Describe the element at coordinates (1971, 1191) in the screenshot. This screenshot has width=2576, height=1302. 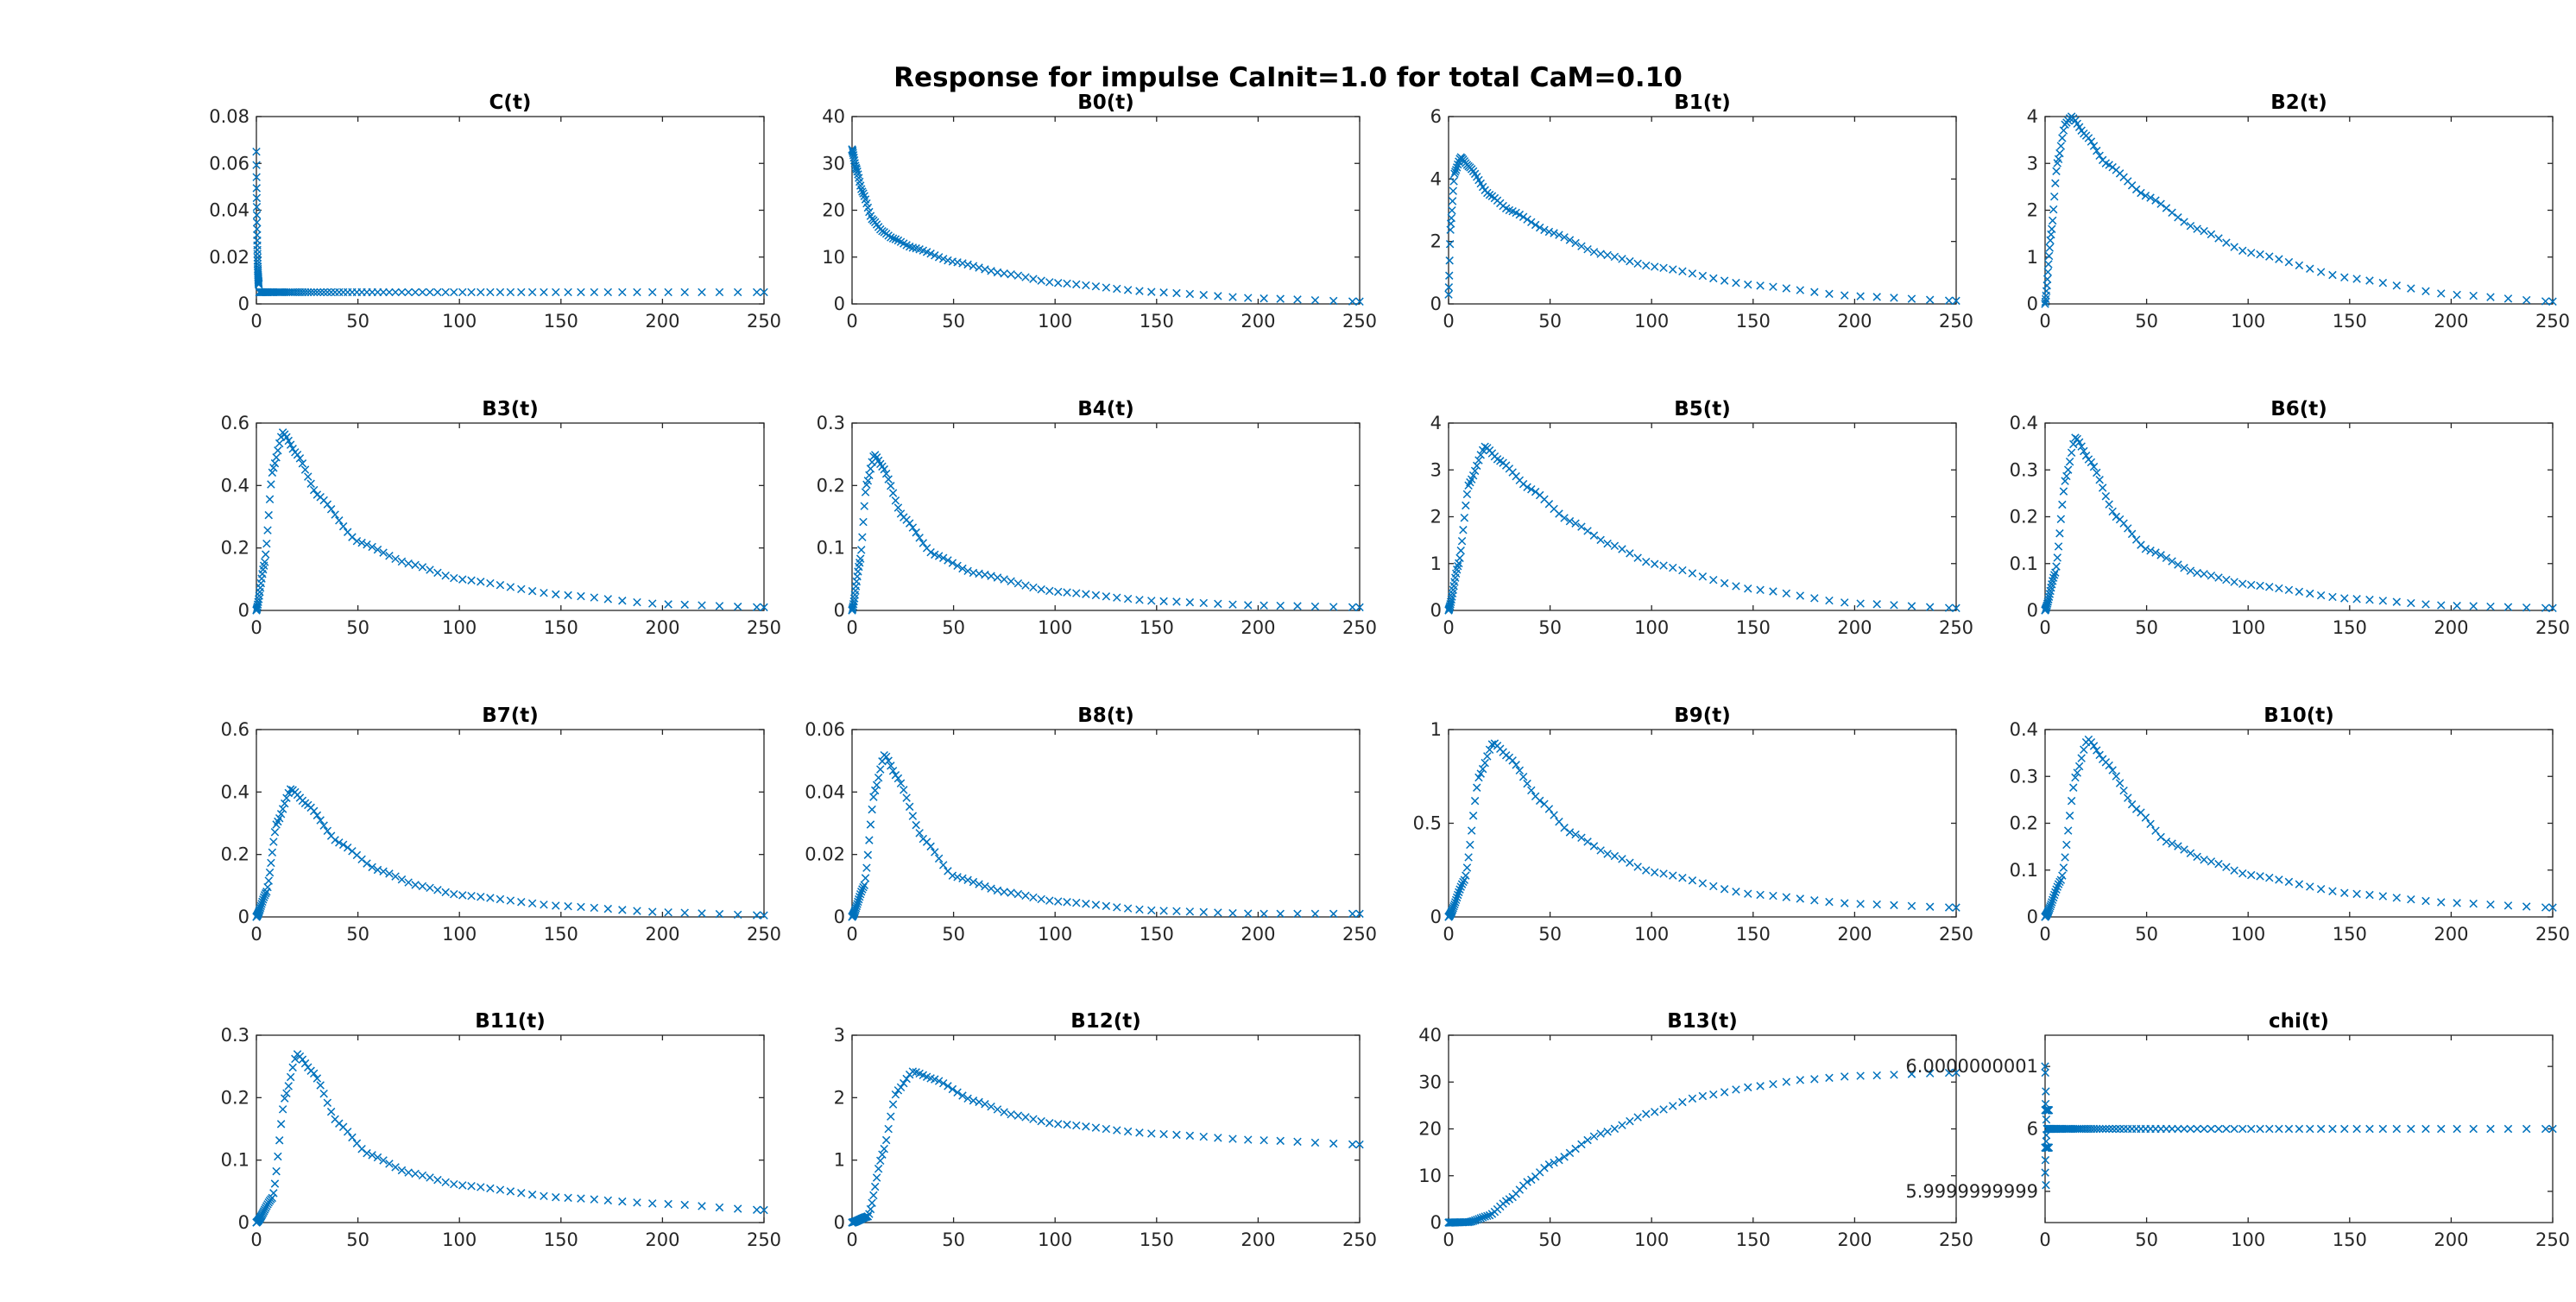
I see `y-tick-label: 5.9999999999` at that location.